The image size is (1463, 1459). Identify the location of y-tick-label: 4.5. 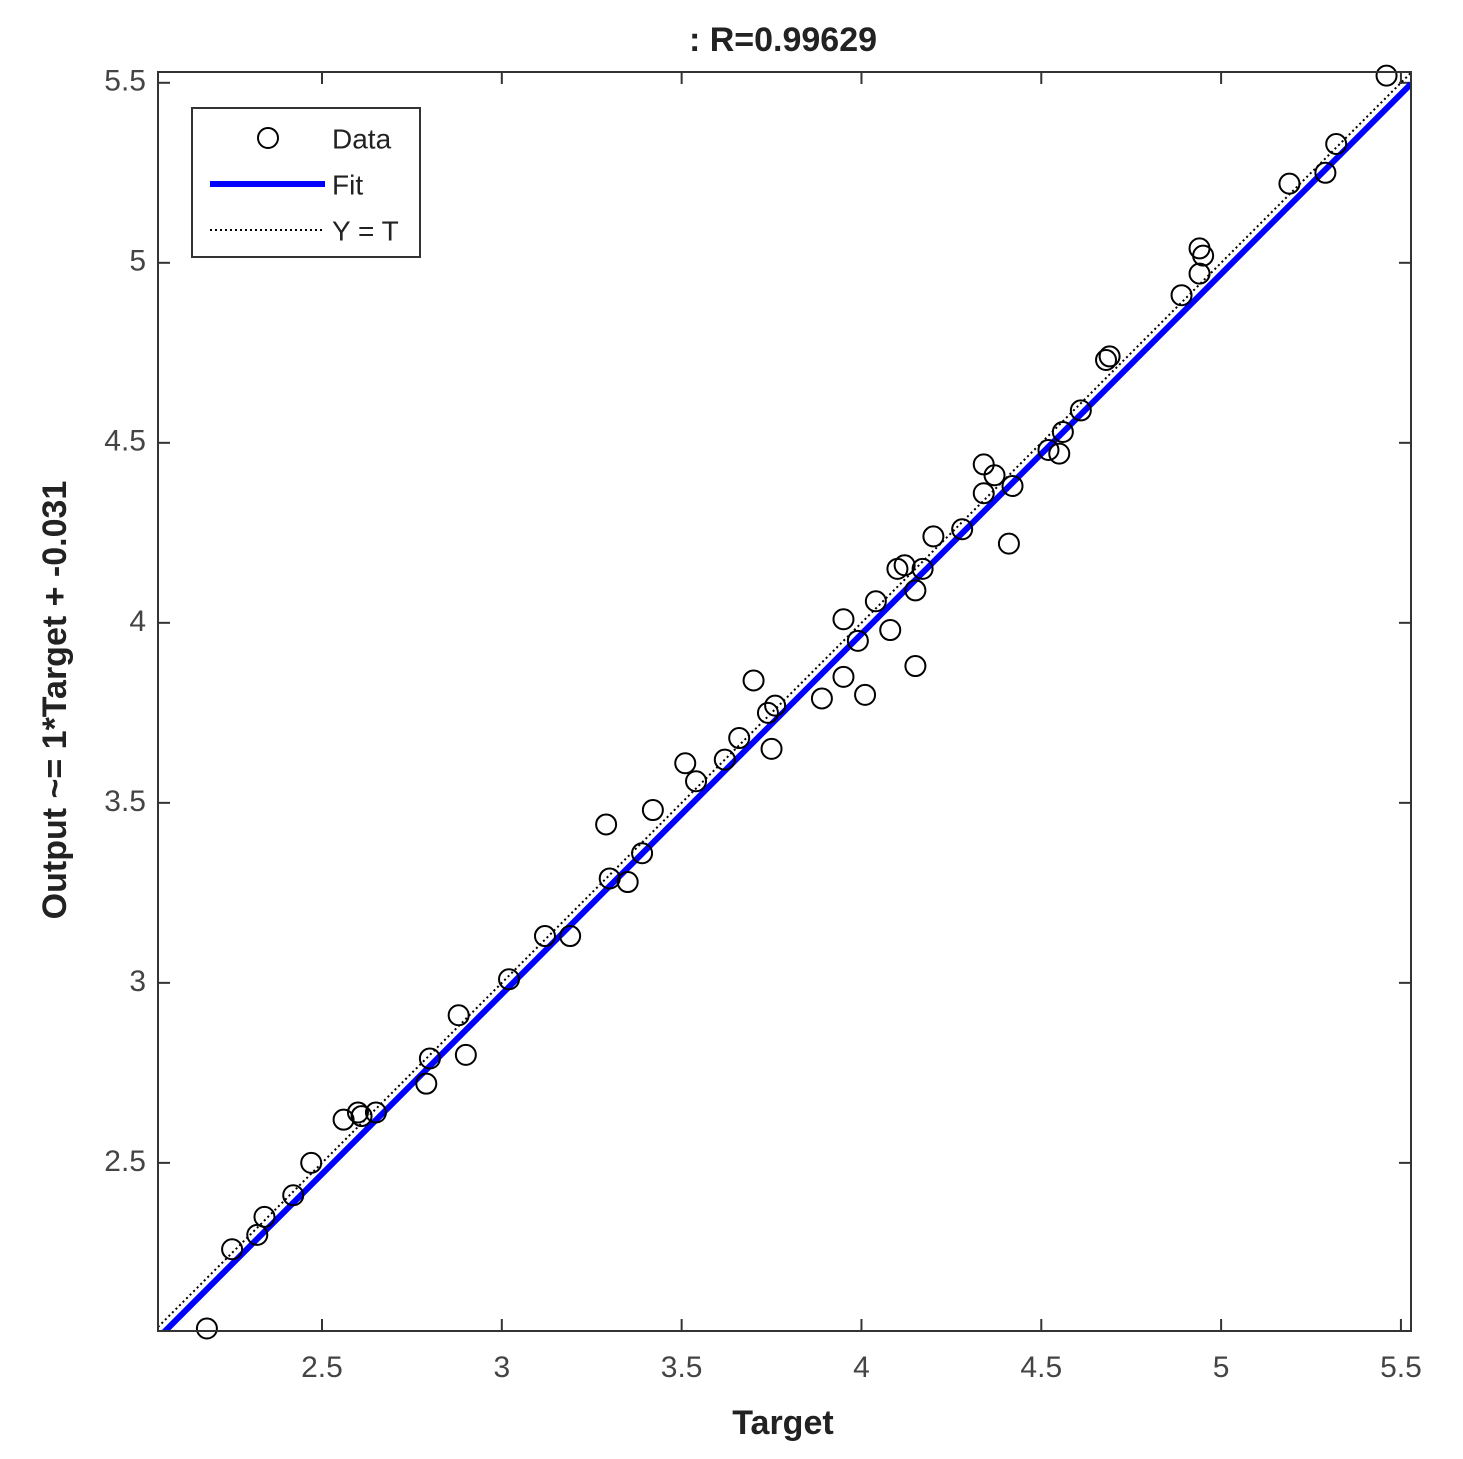
(125, 441).